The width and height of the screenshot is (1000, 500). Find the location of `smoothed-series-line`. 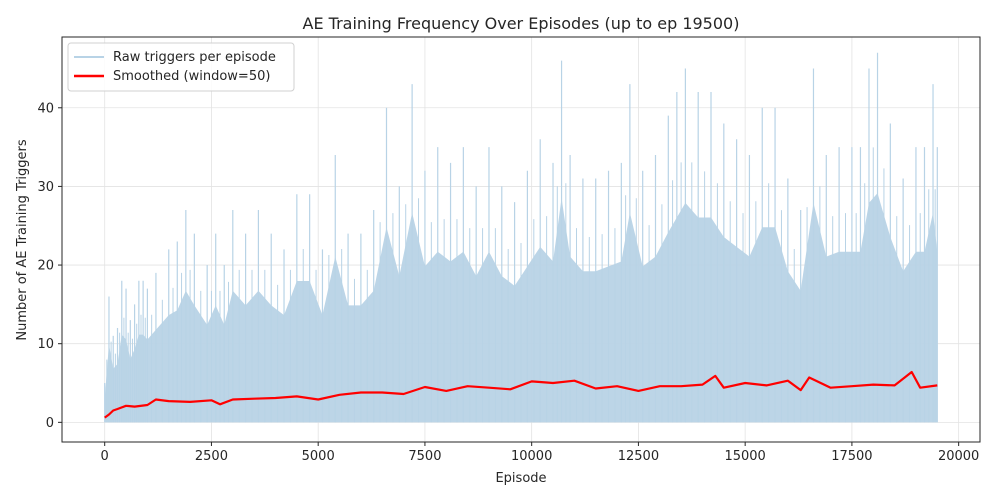

smoothed-series-line is located at coordinates (521, 394).